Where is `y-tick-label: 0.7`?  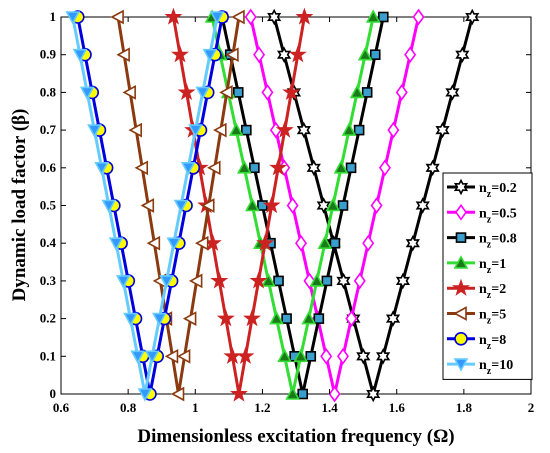
y-tick-label: 0.7 is located at coordinates (48, 129).